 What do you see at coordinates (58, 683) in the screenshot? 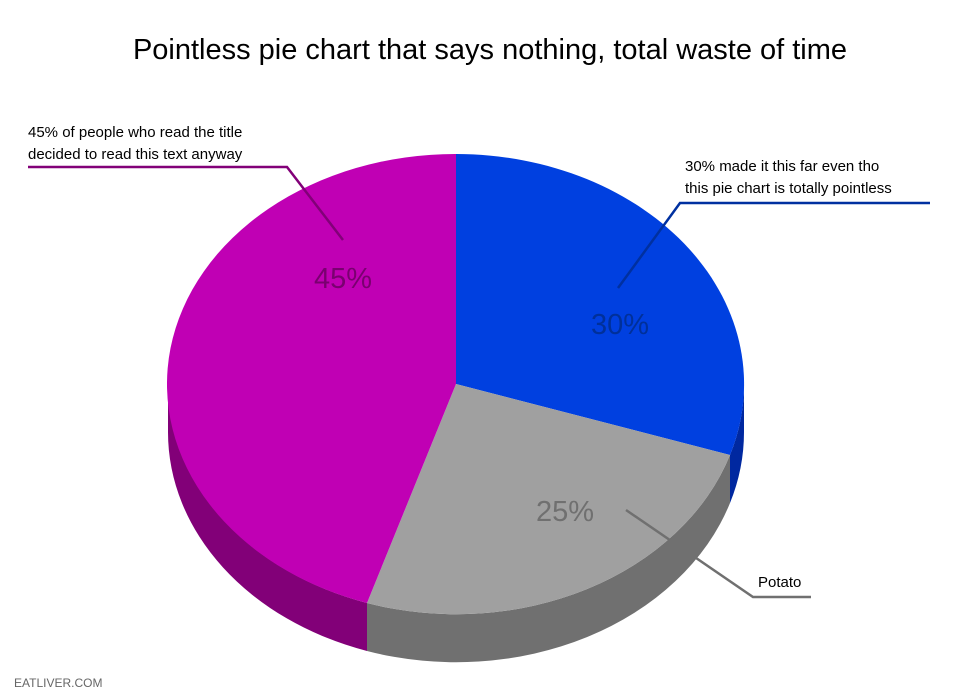
I see `watermark: EATLIVER.COM` at bounding box center [58, 683].